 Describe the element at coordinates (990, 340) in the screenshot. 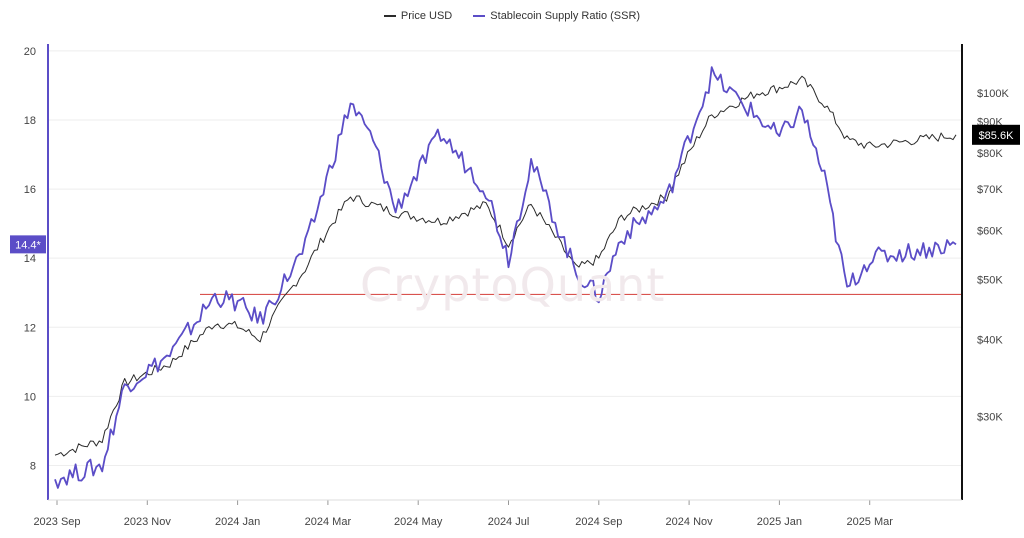

I see `y-right-tick-label: $40K` at that location.